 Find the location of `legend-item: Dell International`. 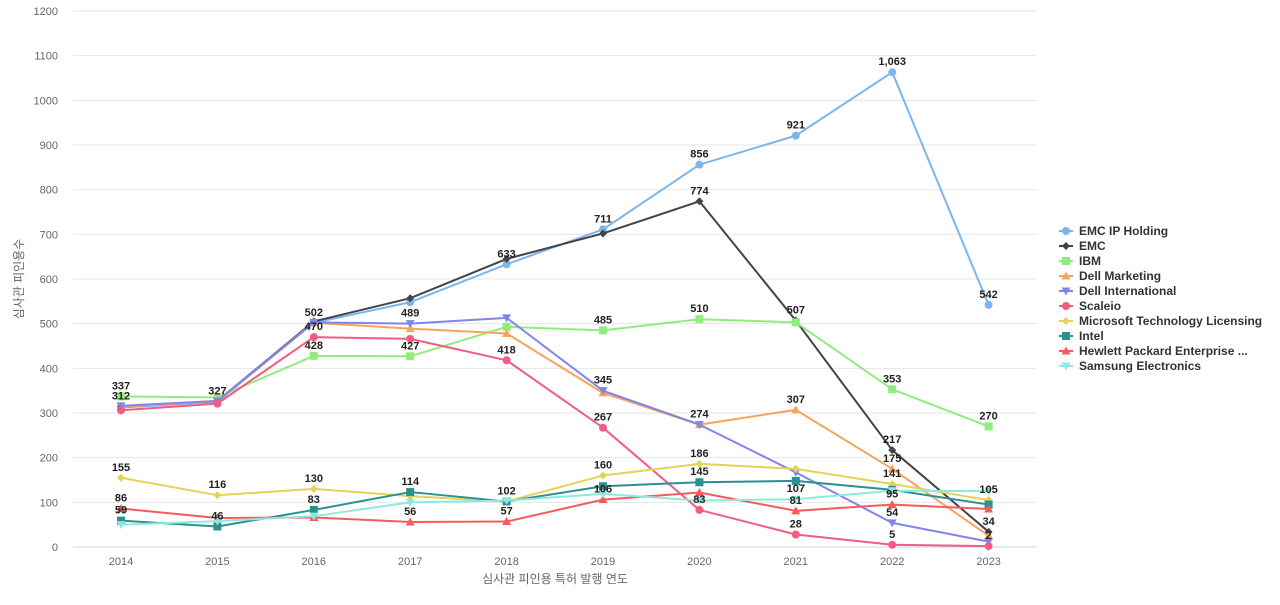

legend-item: Dell International is located at coordinates (1117, 291).